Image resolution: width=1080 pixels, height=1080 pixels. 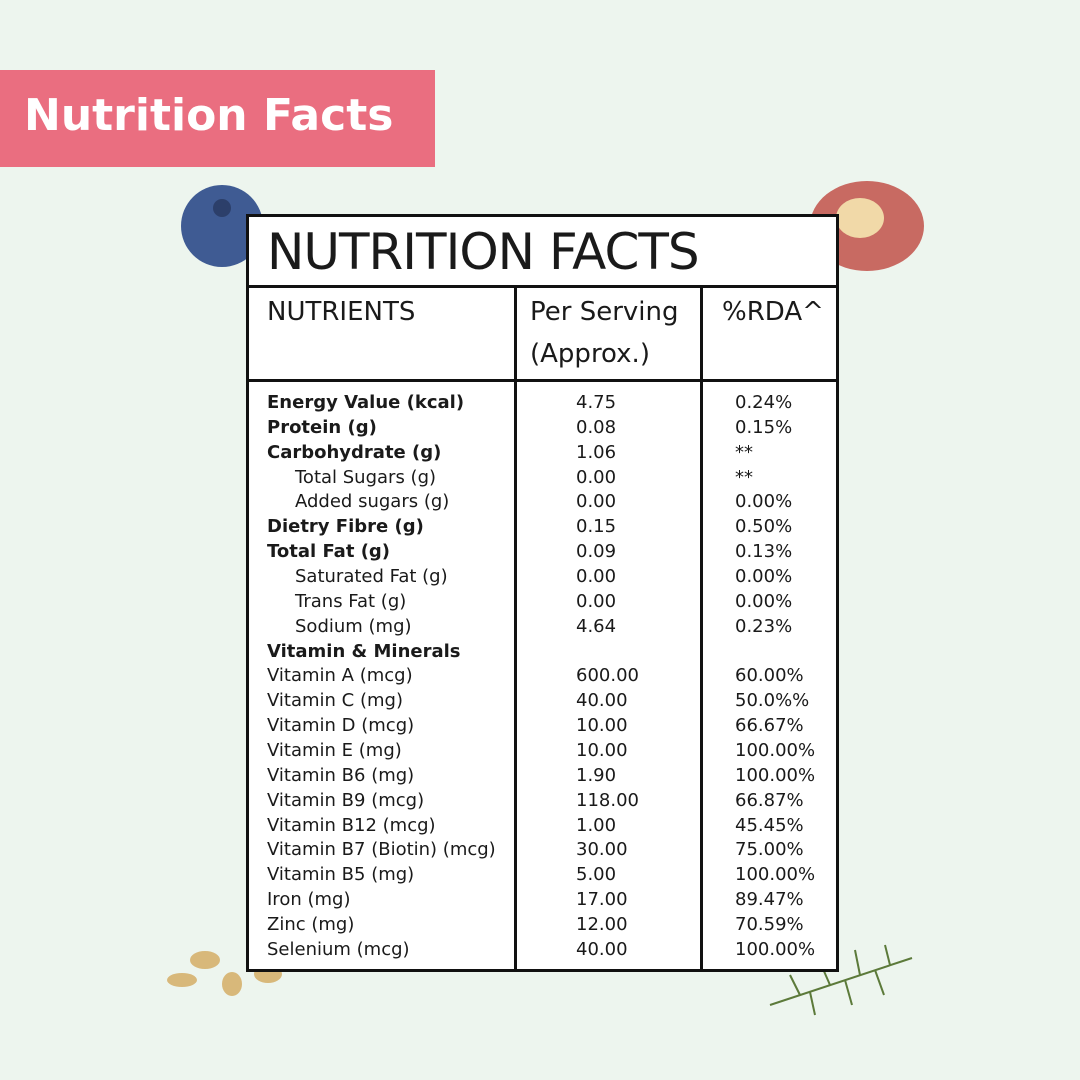 I want to click on cell: 1.90, so click(x=596, y=775).